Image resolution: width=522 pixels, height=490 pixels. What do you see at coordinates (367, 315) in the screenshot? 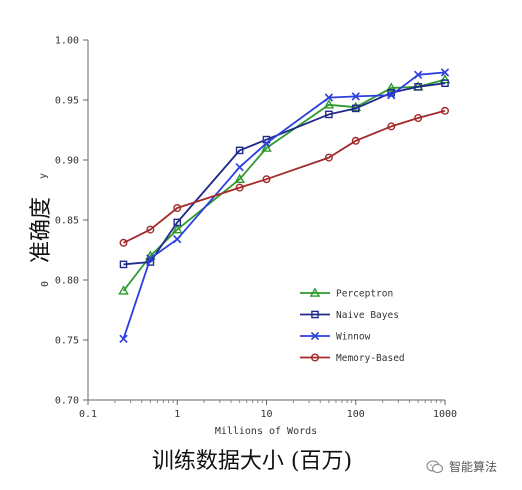
I see `legend-label: Naive Bayes` at bounding box center [367, 315].